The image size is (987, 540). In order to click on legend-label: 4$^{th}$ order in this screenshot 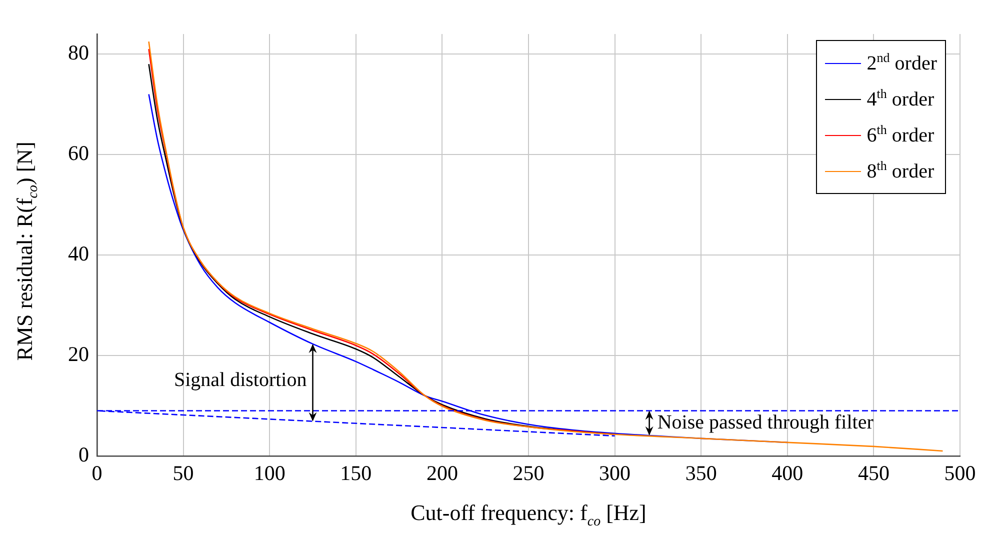, I will do `click(900, 99)`.